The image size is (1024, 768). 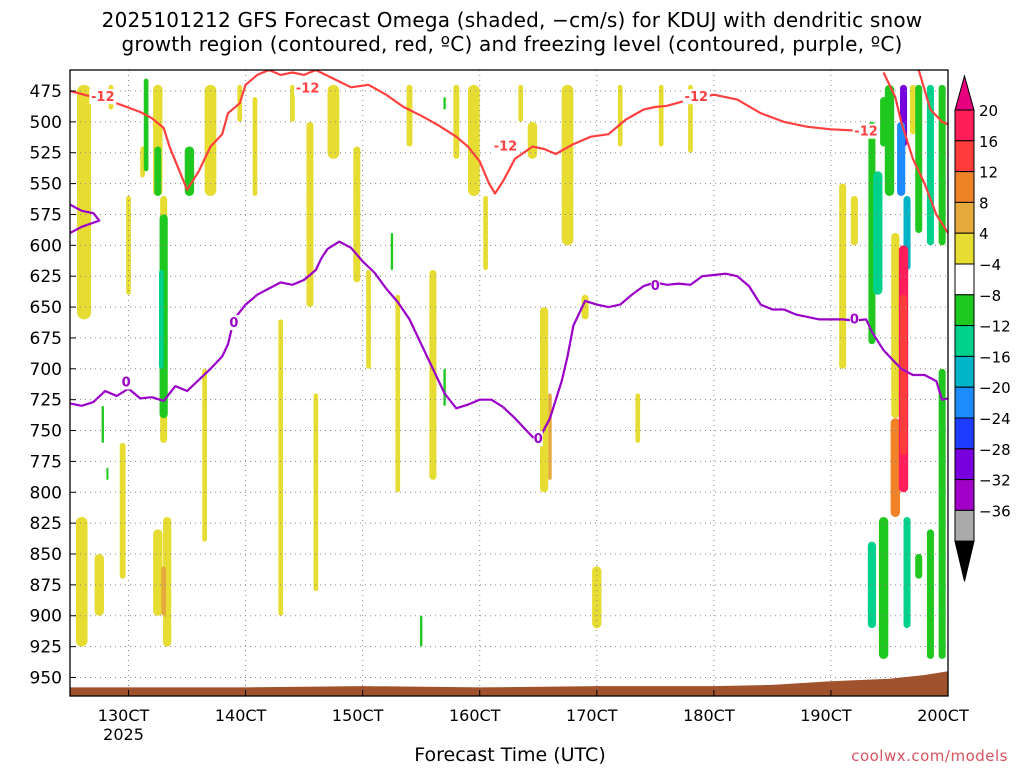 I want to click on colorbar-label: −32, so click(x=995, y=481).